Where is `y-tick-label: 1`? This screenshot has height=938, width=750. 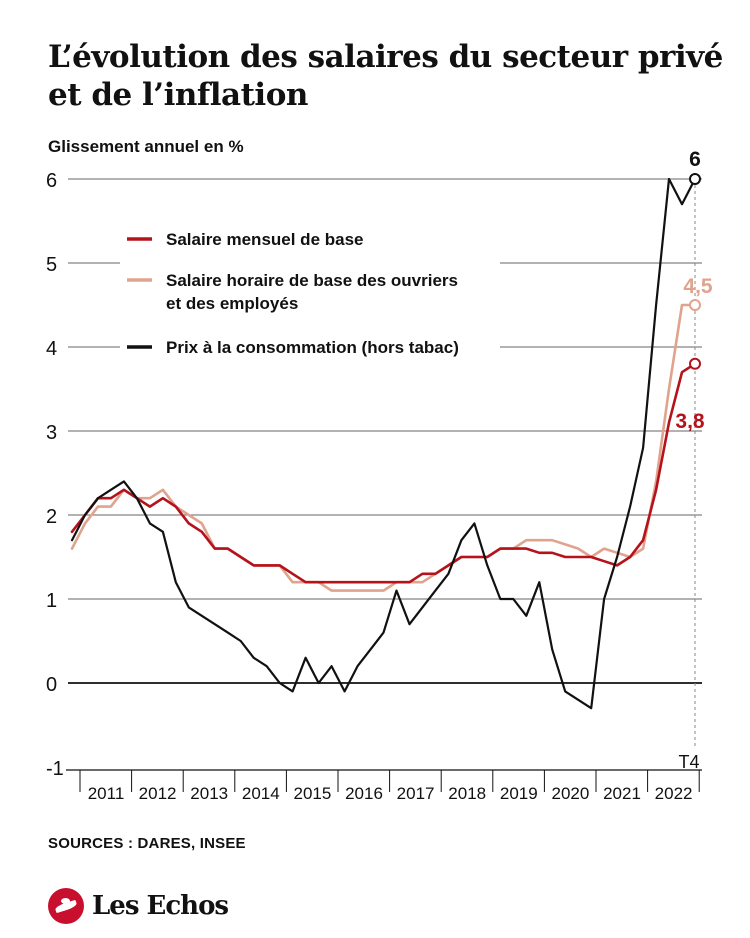
y-tick-label: 1 is located at coordinates (51, 601).